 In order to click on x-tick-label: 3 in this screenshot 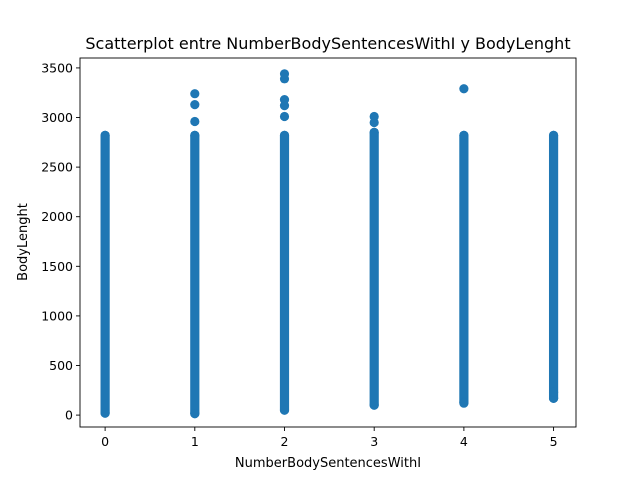, I will do `click(374, 441)`.